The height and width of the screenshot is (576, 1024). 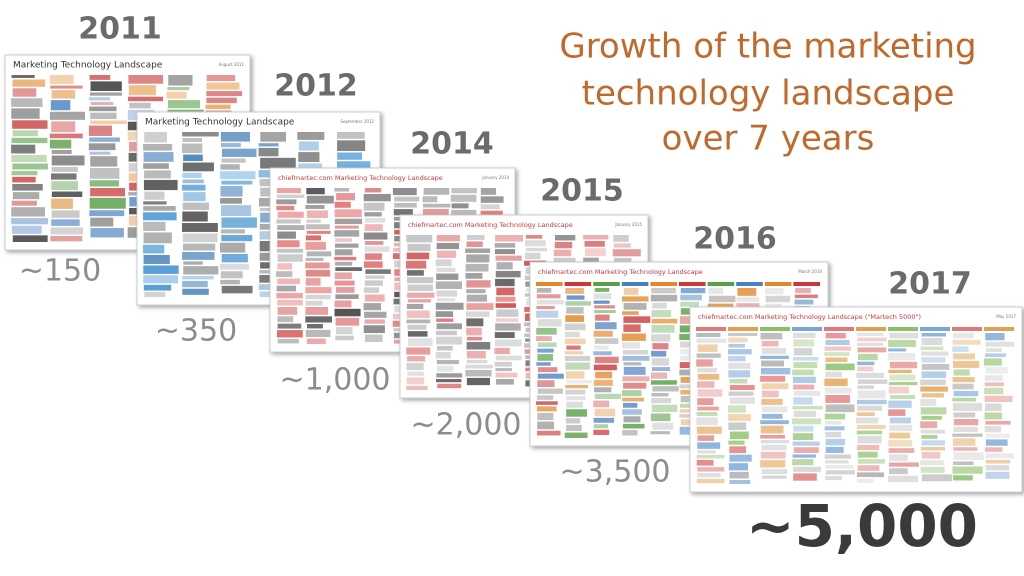 What do you see at coordinates (495, 177) in the screenshot?
I see `thumbnail-date: January 2014` at bounding box center [495, 177].